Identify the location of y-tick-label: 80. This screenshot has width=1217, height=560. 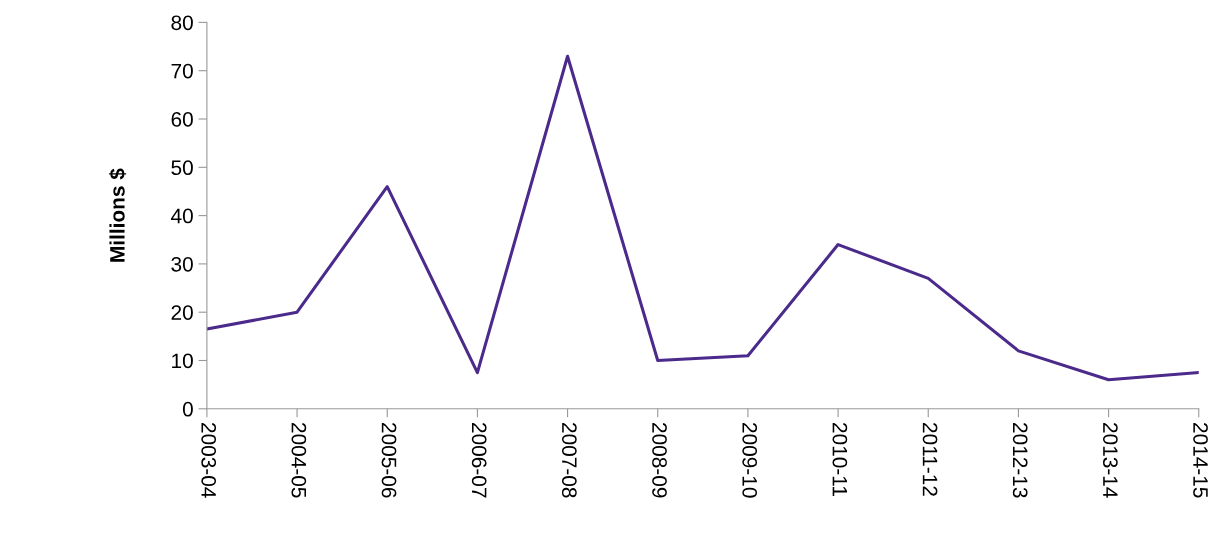
(182, 23).